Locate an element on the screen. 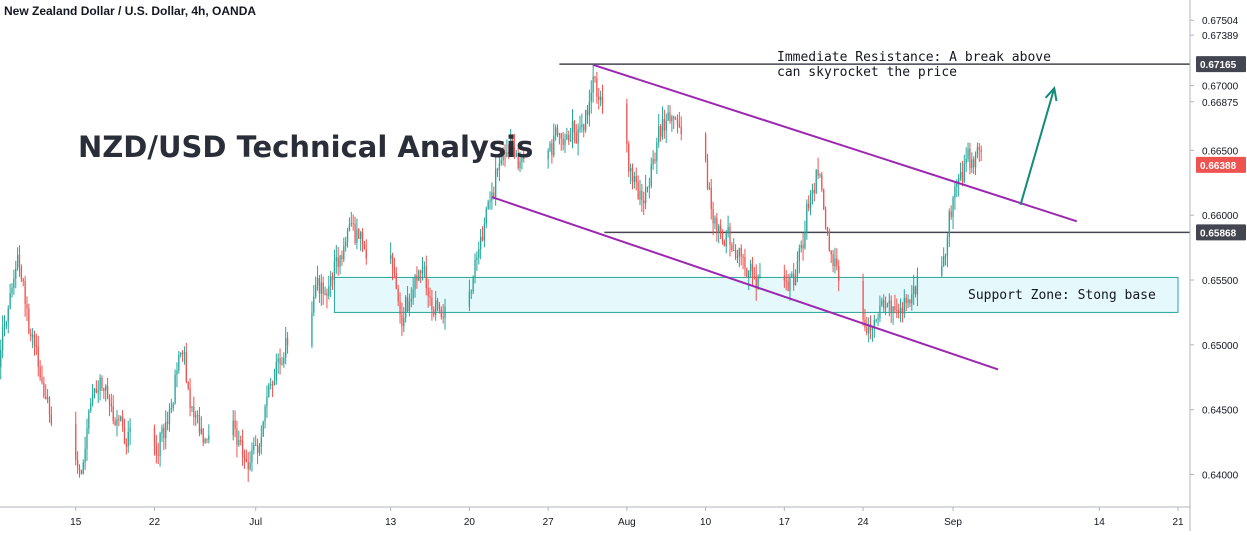  resistance-price-badge-label: 0.67165 is located at coordinates (1218, 65).